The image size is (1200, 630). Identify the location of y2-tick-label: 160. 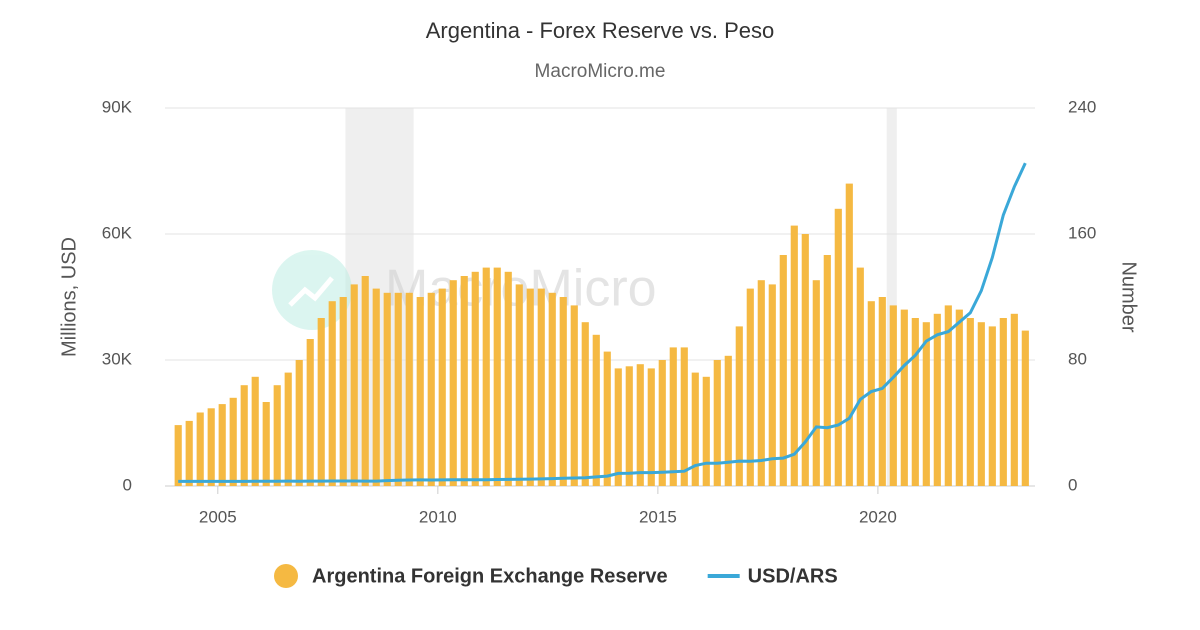
(1082, 232).